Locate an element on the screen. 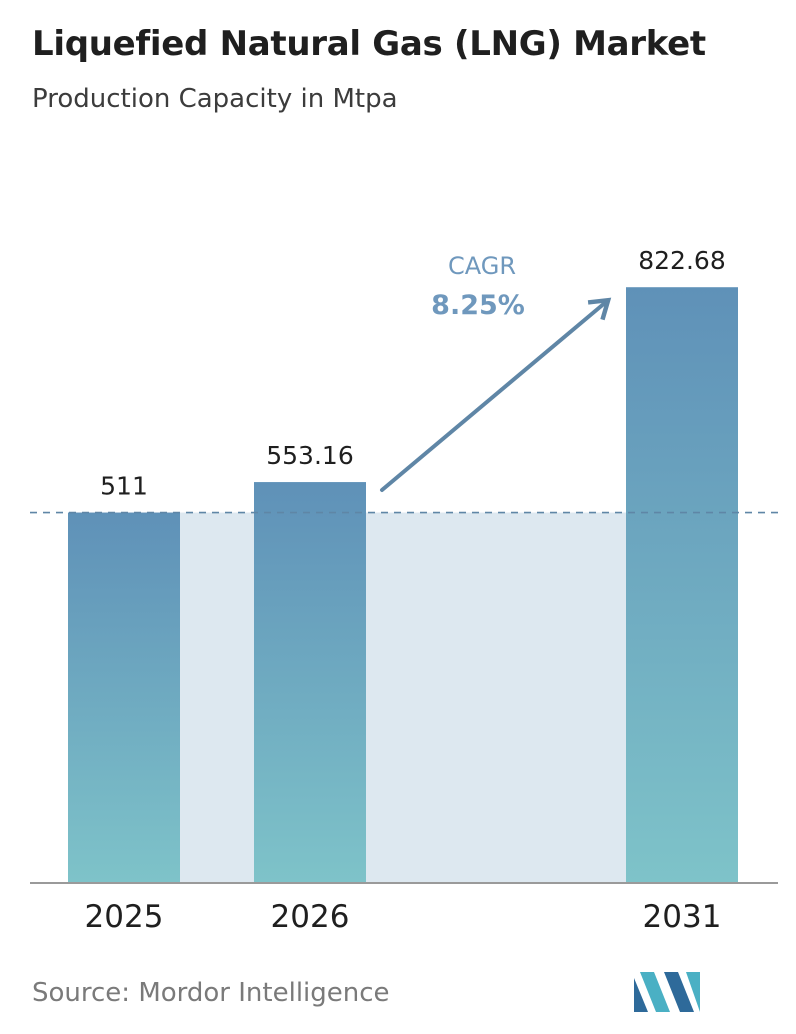 This screenshot has height=1034, width=796. data-label-2025: 511 is located at coordinates (124, 486).